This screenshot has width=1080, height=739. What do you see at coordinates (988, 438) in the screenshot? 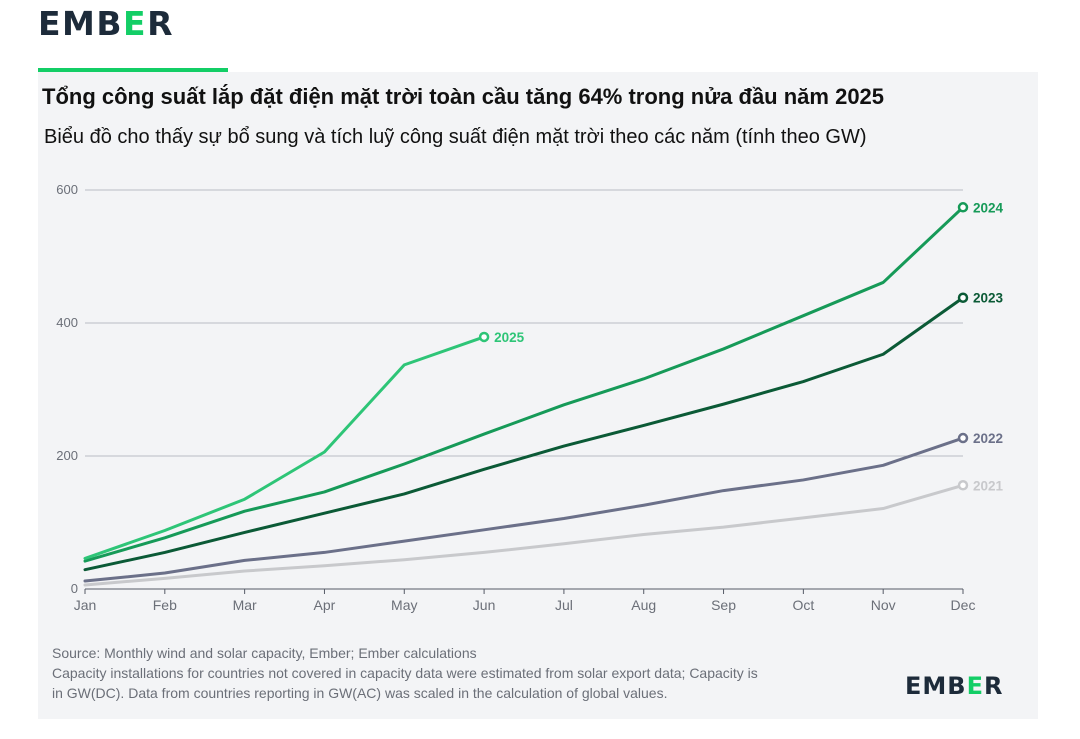
I see `series-label-2022: 2022` at bounding box center [988, 438].